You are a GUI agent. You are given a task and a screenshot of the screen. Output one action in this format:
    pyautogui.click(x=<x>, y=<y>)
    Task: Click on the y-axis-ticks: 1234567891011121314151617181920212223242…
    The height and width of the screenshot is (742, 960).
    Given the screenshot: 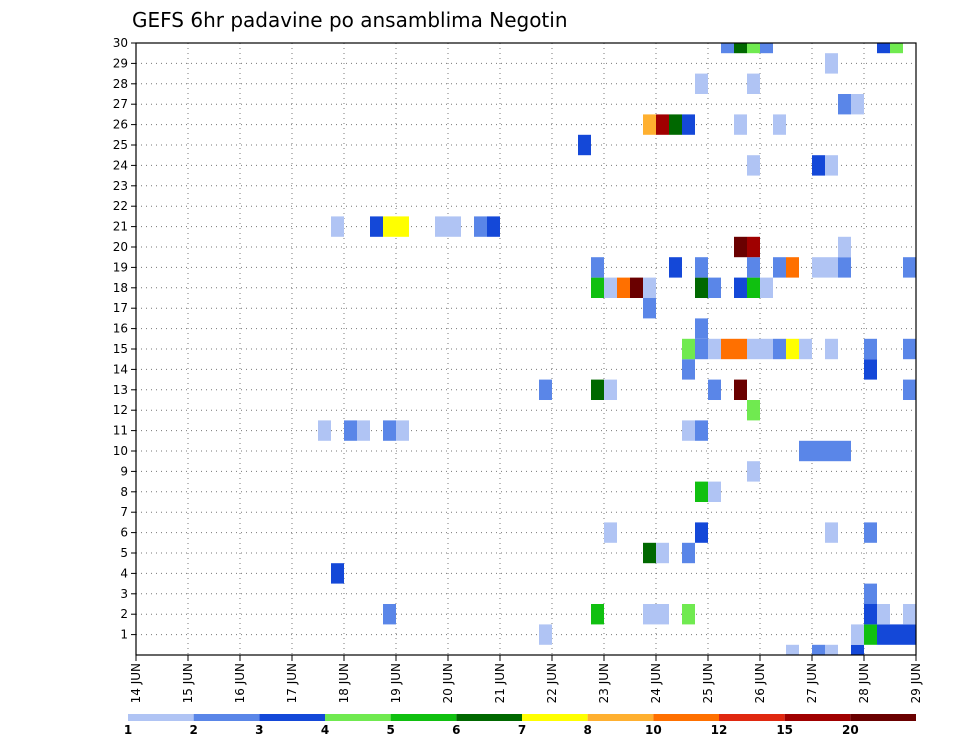 What is the action you would take?
    pyautogui.click(x=124, y=339)
    